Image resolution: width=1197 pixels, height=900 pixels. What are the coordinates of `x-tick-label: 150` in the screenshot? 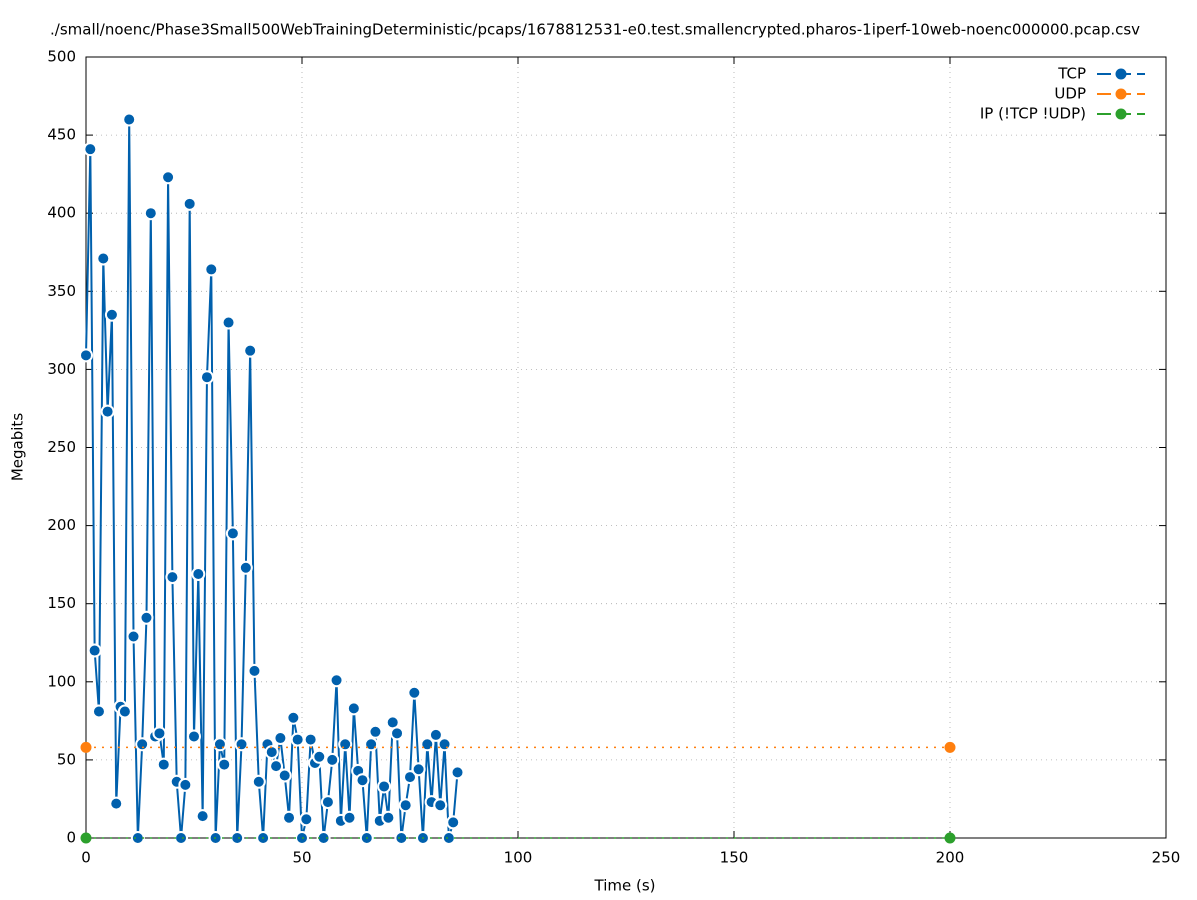 It's located at (734, 858).